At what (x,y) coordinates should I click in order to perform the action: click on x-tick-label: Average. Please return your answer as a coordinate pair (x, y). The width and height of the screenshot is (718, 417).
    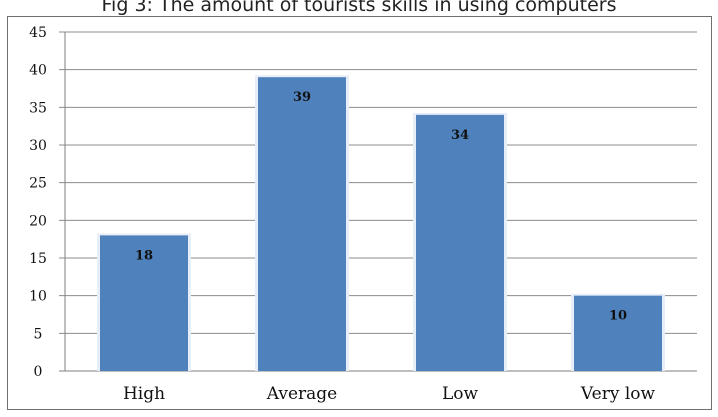
    Looking at the image, I should click on (301, 394).